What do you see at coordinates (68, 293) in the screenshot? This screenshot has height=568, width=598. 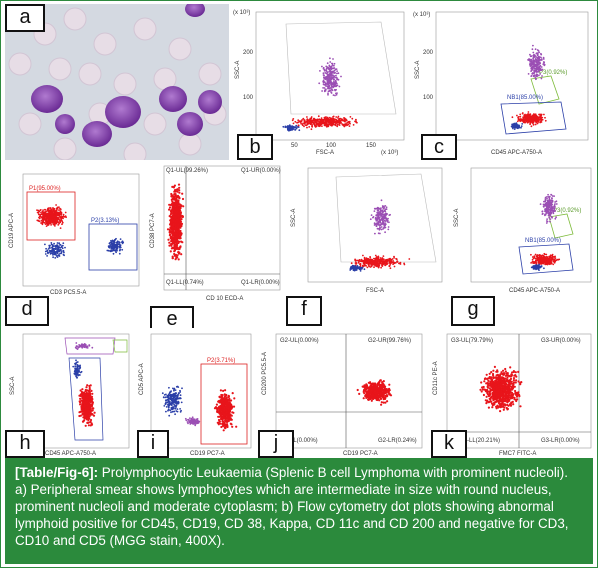 I see `d-xlabel: CD3 PC5.5-A` at bounding box center [68, 293].